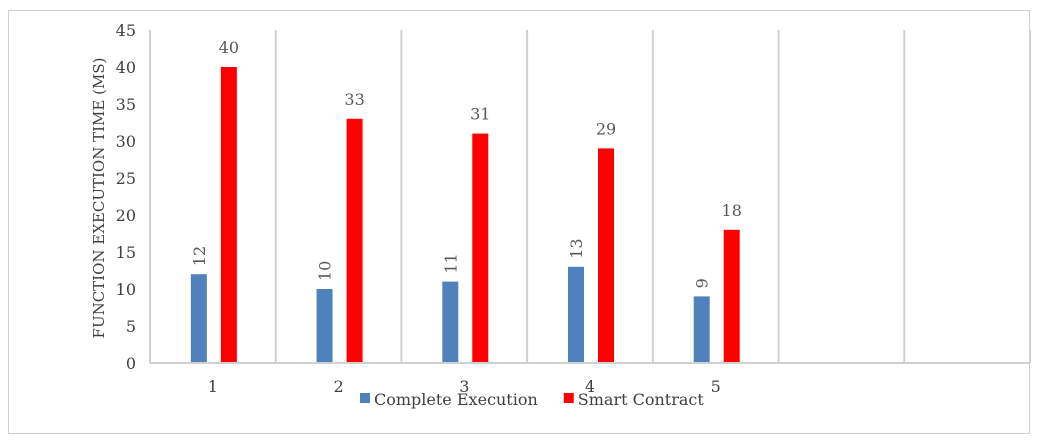  I want to click on x-tick-label: 1, so click(213, 386).